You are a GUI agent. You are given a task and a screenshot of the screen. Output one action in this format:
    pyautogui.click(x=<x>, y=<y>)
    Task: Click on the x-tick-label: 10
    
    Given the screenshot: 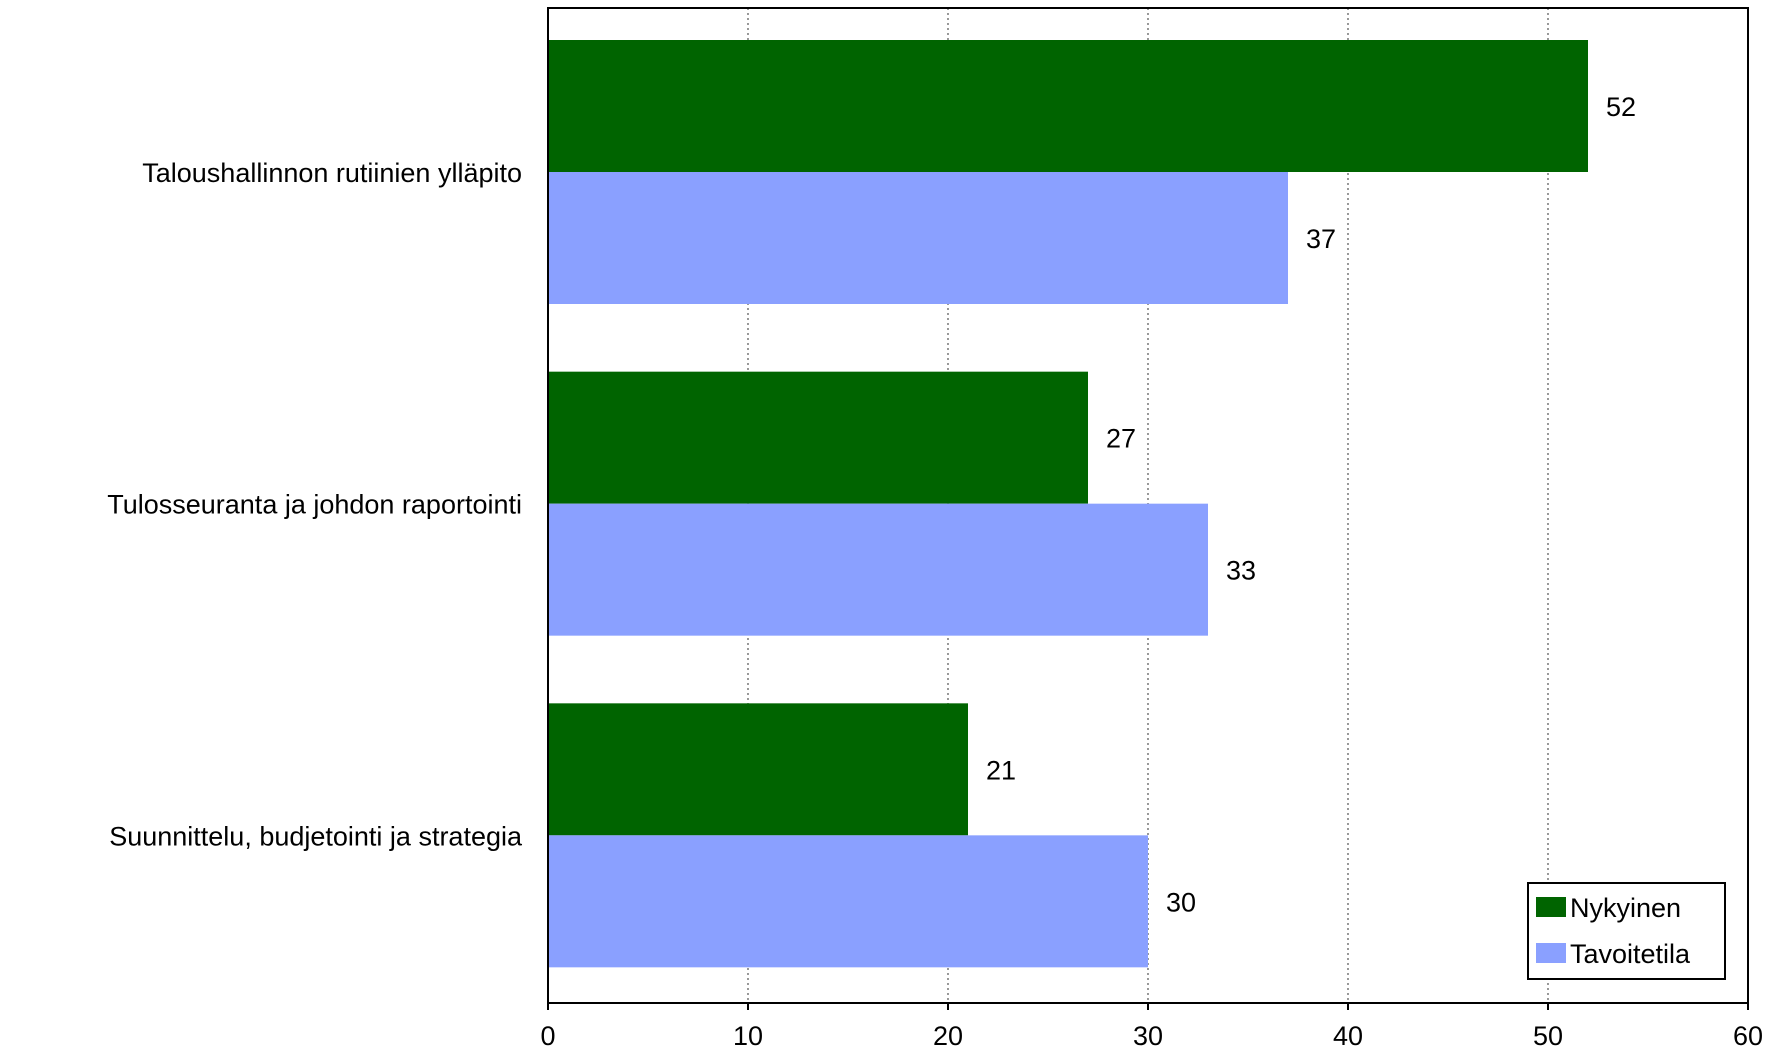 What is the action you would take?
    pyautogui.click(x=748, y=1035)
    